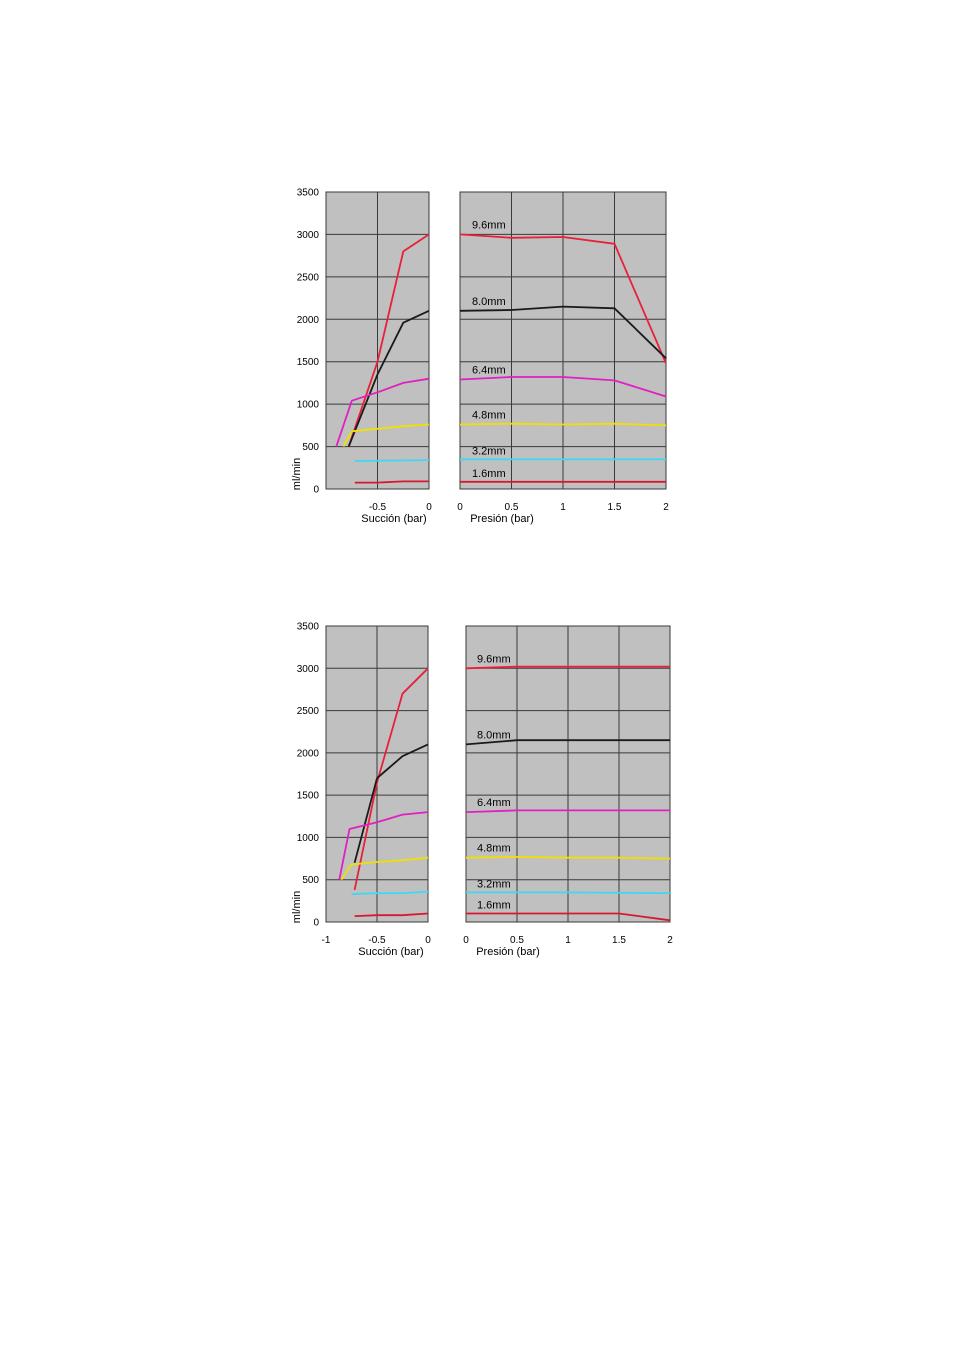 The image size is (954, 1350). Describe the element at coordinates (568, 893) in the screenshot. I see `series-line-3-2mm-pressure` at that location.